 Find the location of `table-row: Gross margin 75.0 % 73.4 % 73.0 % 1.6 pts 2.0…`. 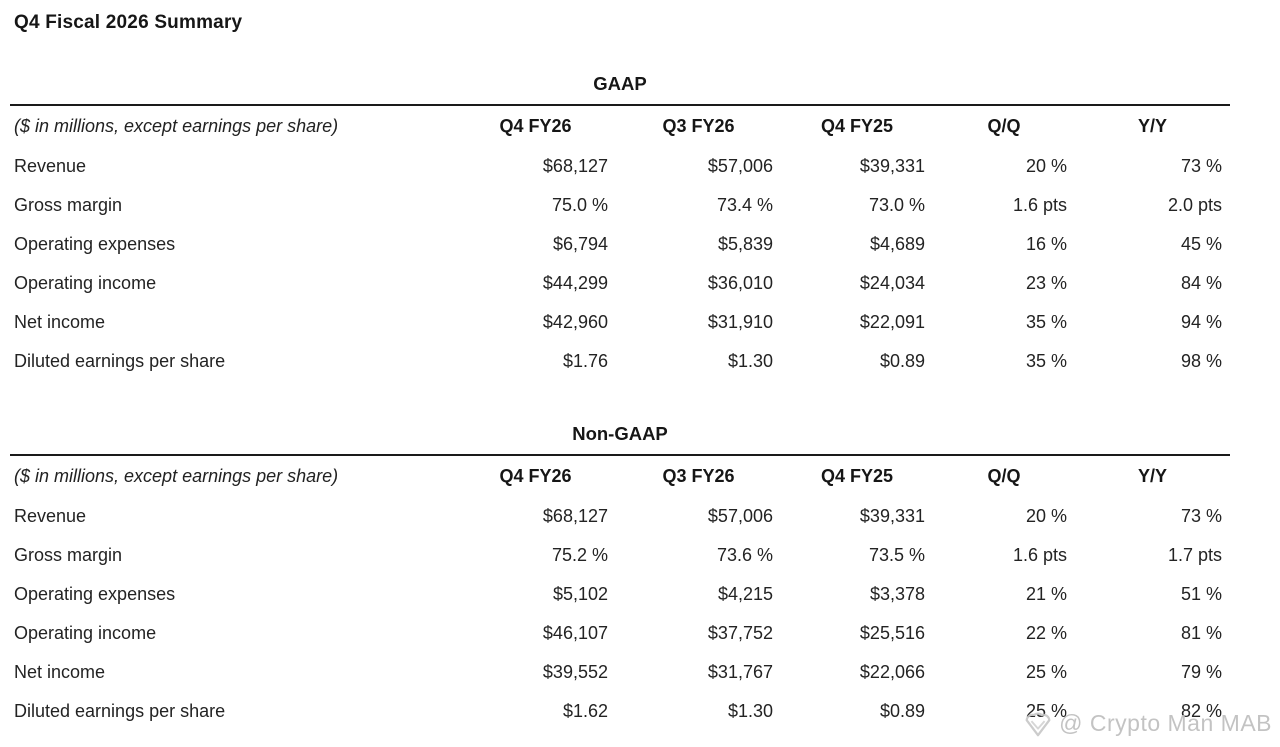

table-row: Gross margin 75.0 % 73.4 % 73.0 % 1.6 pts 2.0… is located at coordinates (620, 205).